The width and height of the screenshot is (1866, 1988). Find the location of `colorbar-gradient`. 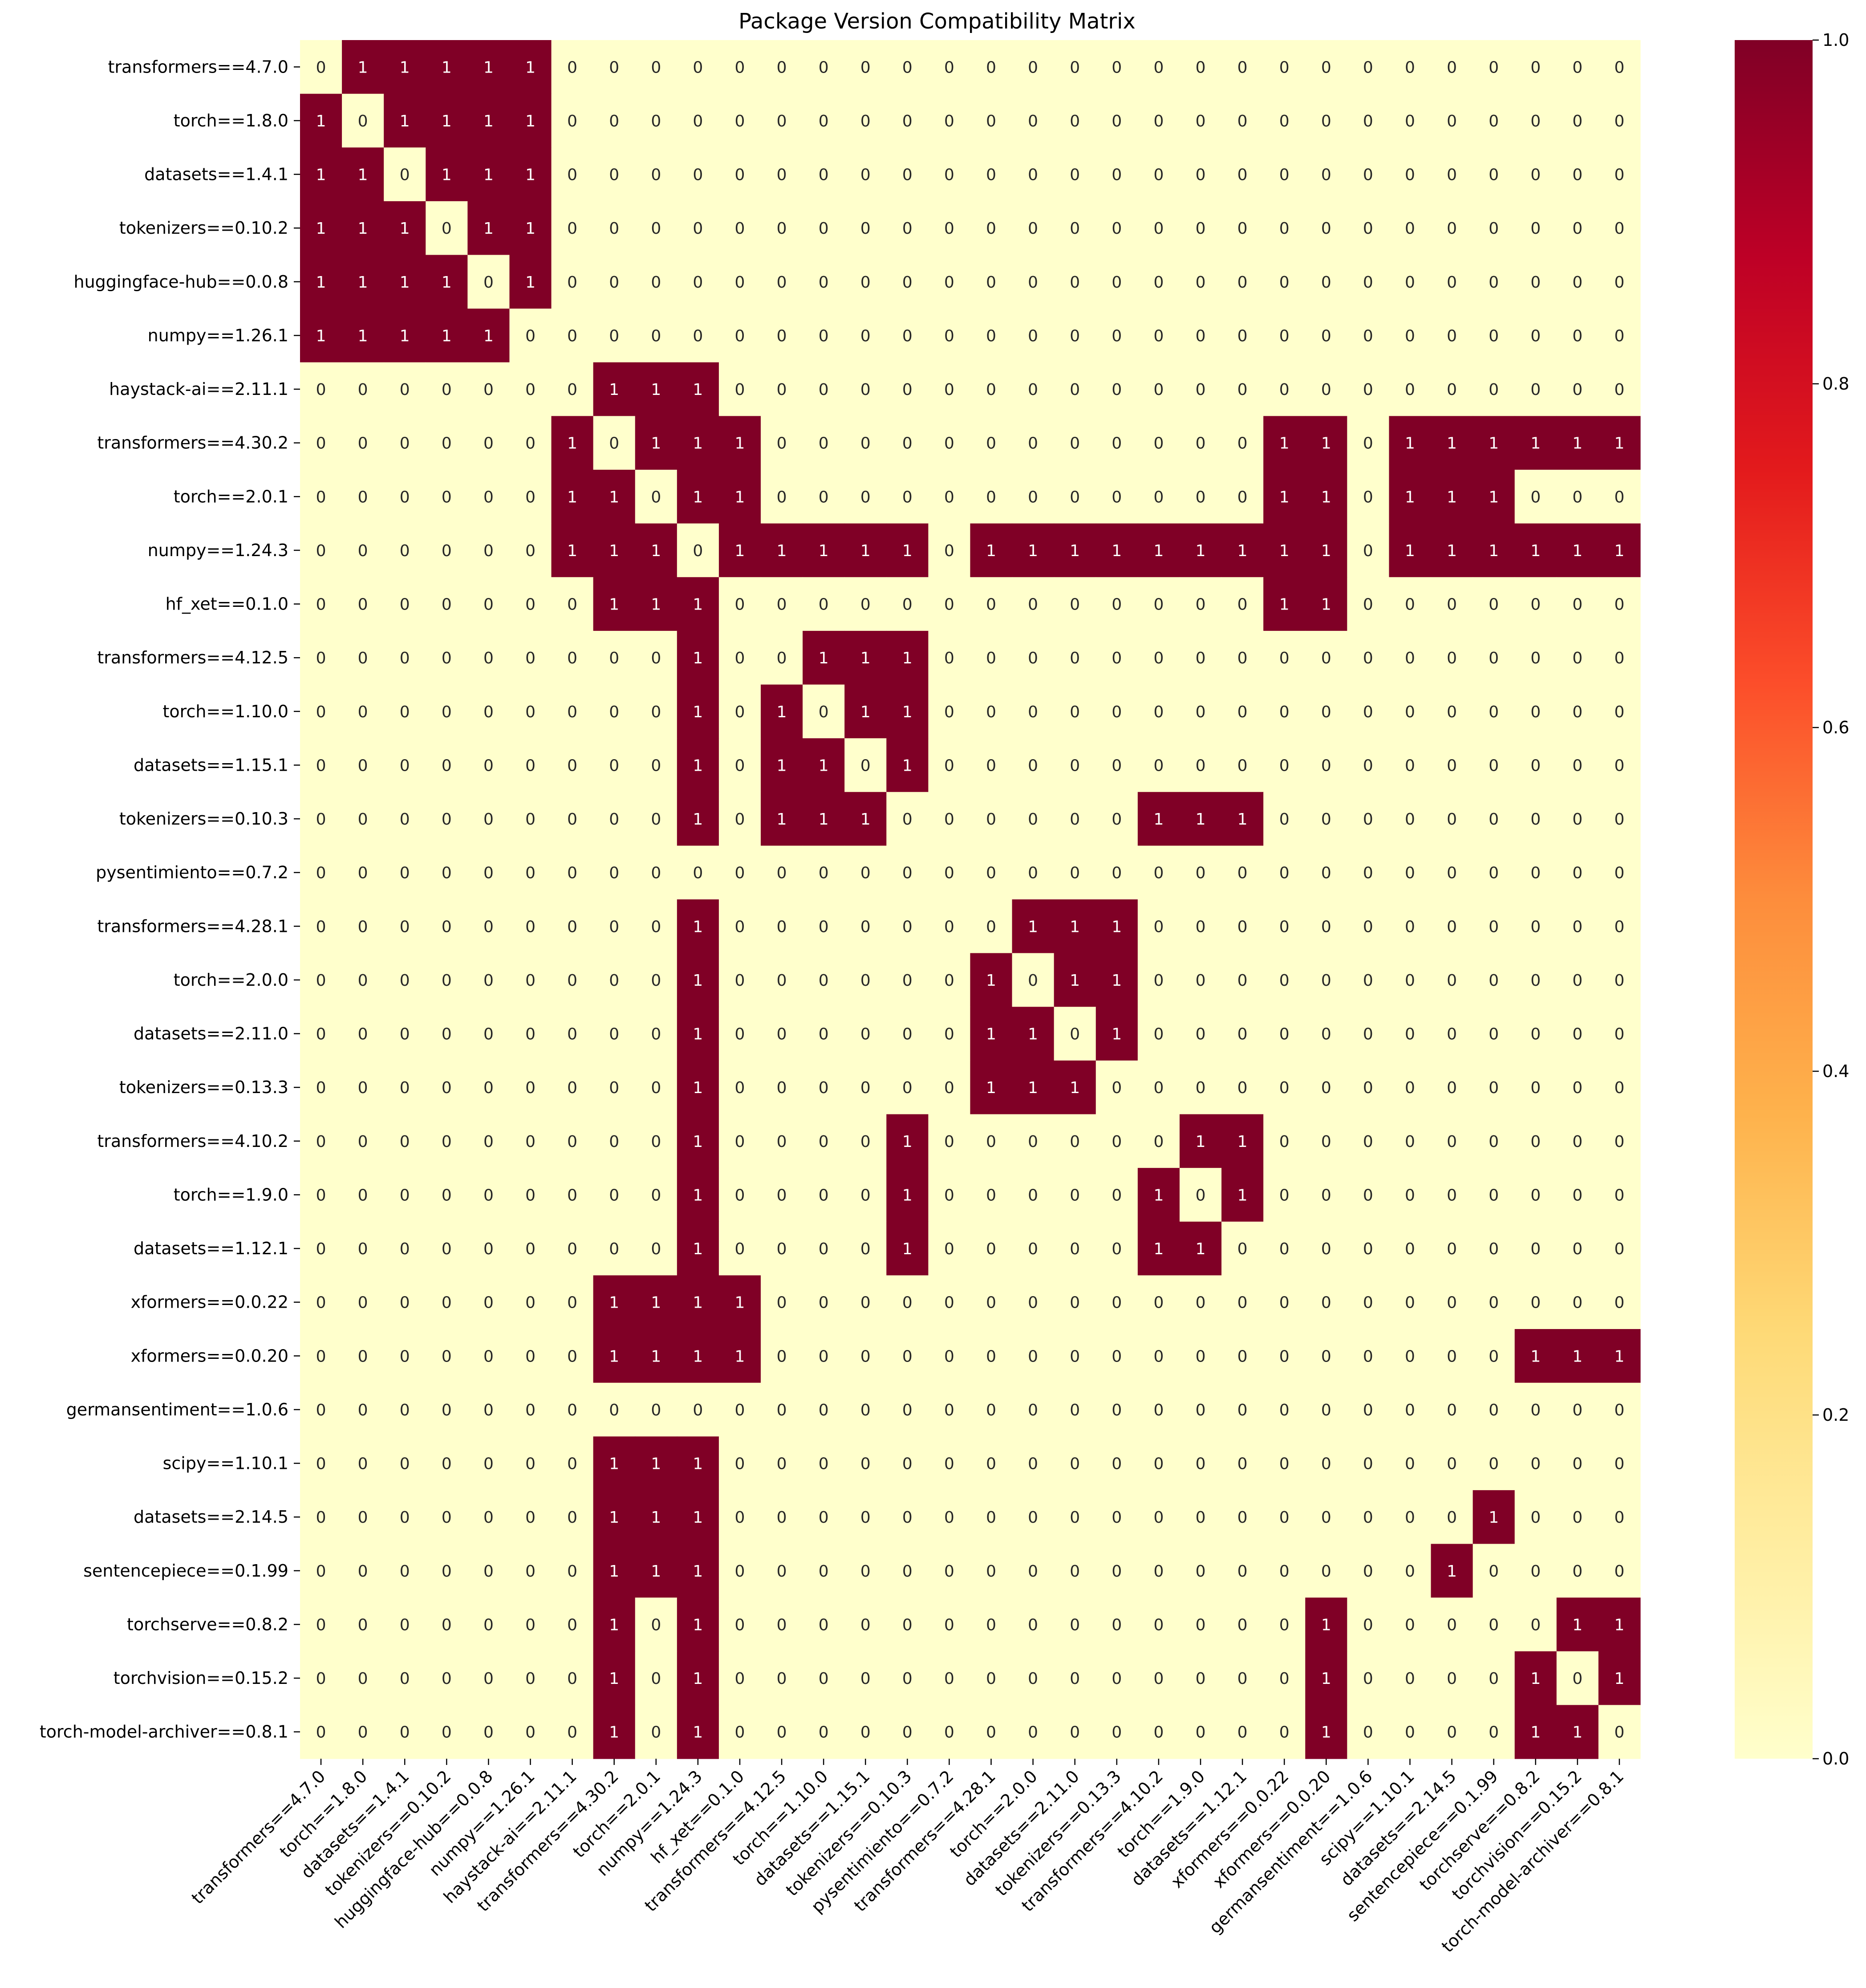

colorbar-gradient is located at coordinates (1774, 899).